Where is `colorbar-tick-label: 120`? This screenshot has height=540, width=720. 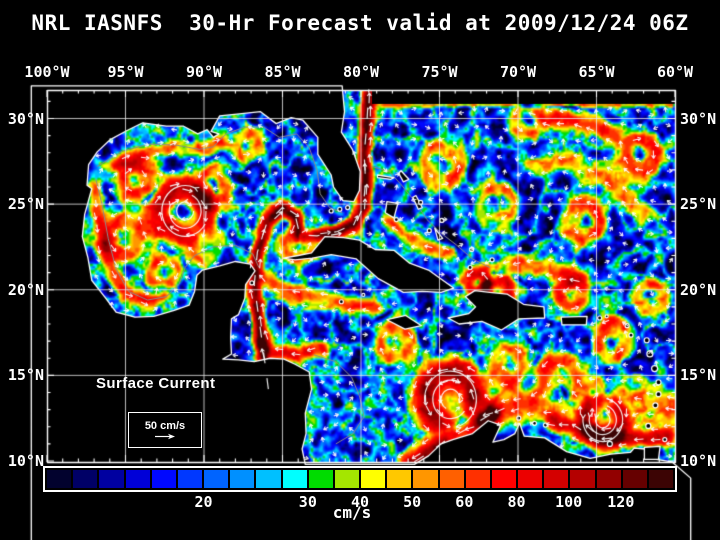 colorbar-tick-label: 120 is located at coordinates (621, 502).